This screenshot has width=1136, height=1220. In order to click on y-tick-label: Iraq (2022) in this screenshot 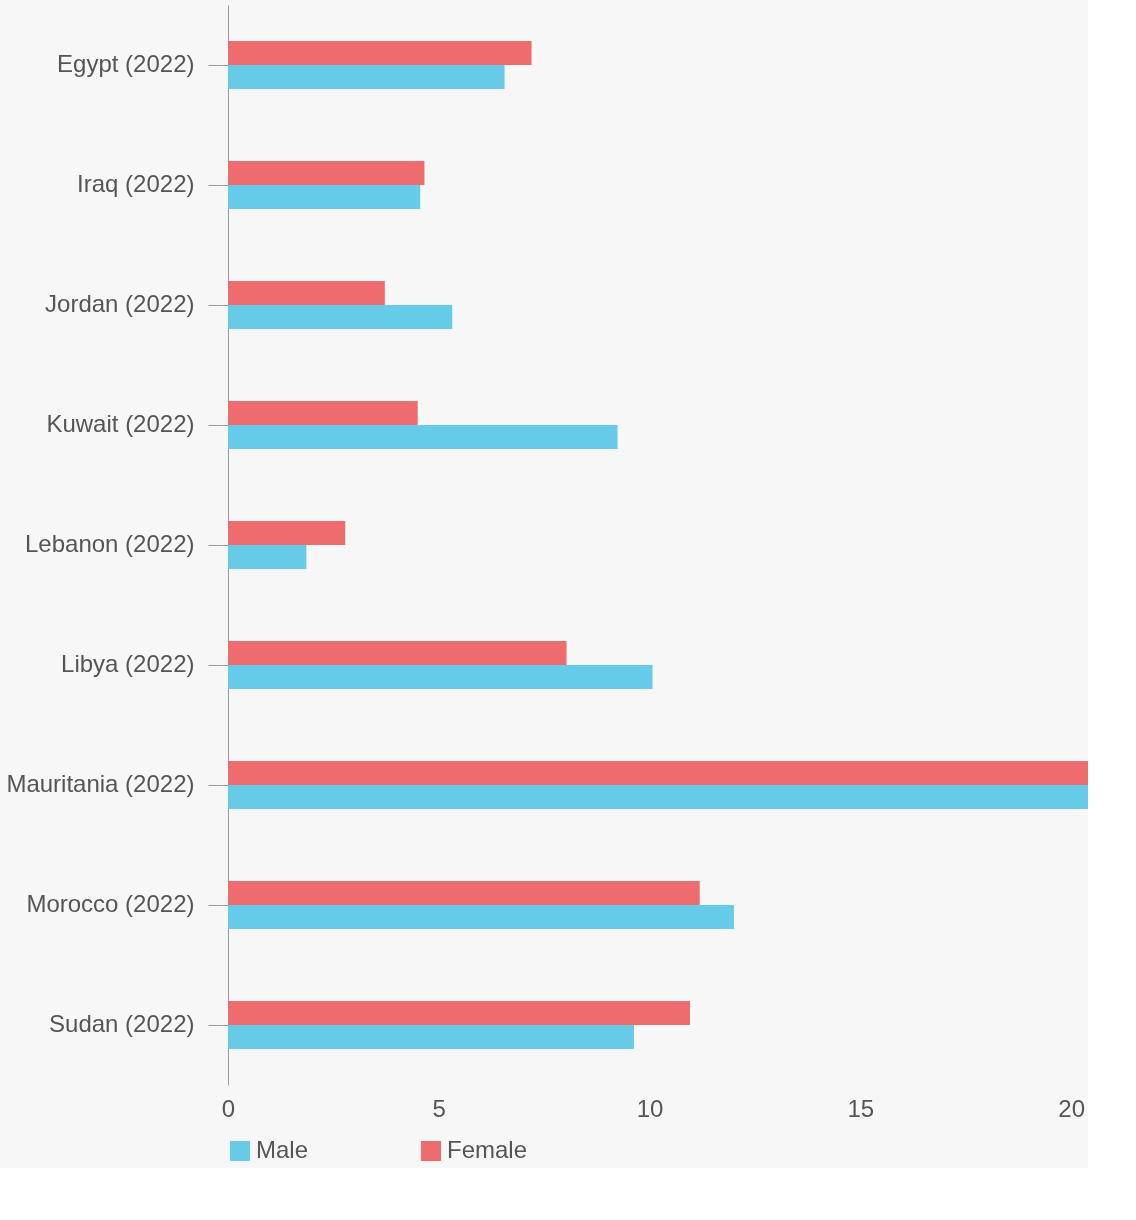, I will do `click(136, 183)`.